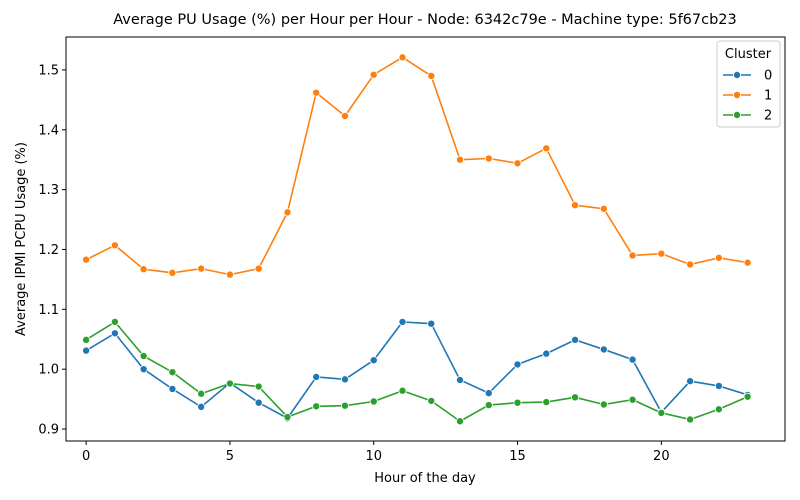 This screenshot has height=500, width=800. I want to click on y-tick-label: 1.5, so click(48, 70).